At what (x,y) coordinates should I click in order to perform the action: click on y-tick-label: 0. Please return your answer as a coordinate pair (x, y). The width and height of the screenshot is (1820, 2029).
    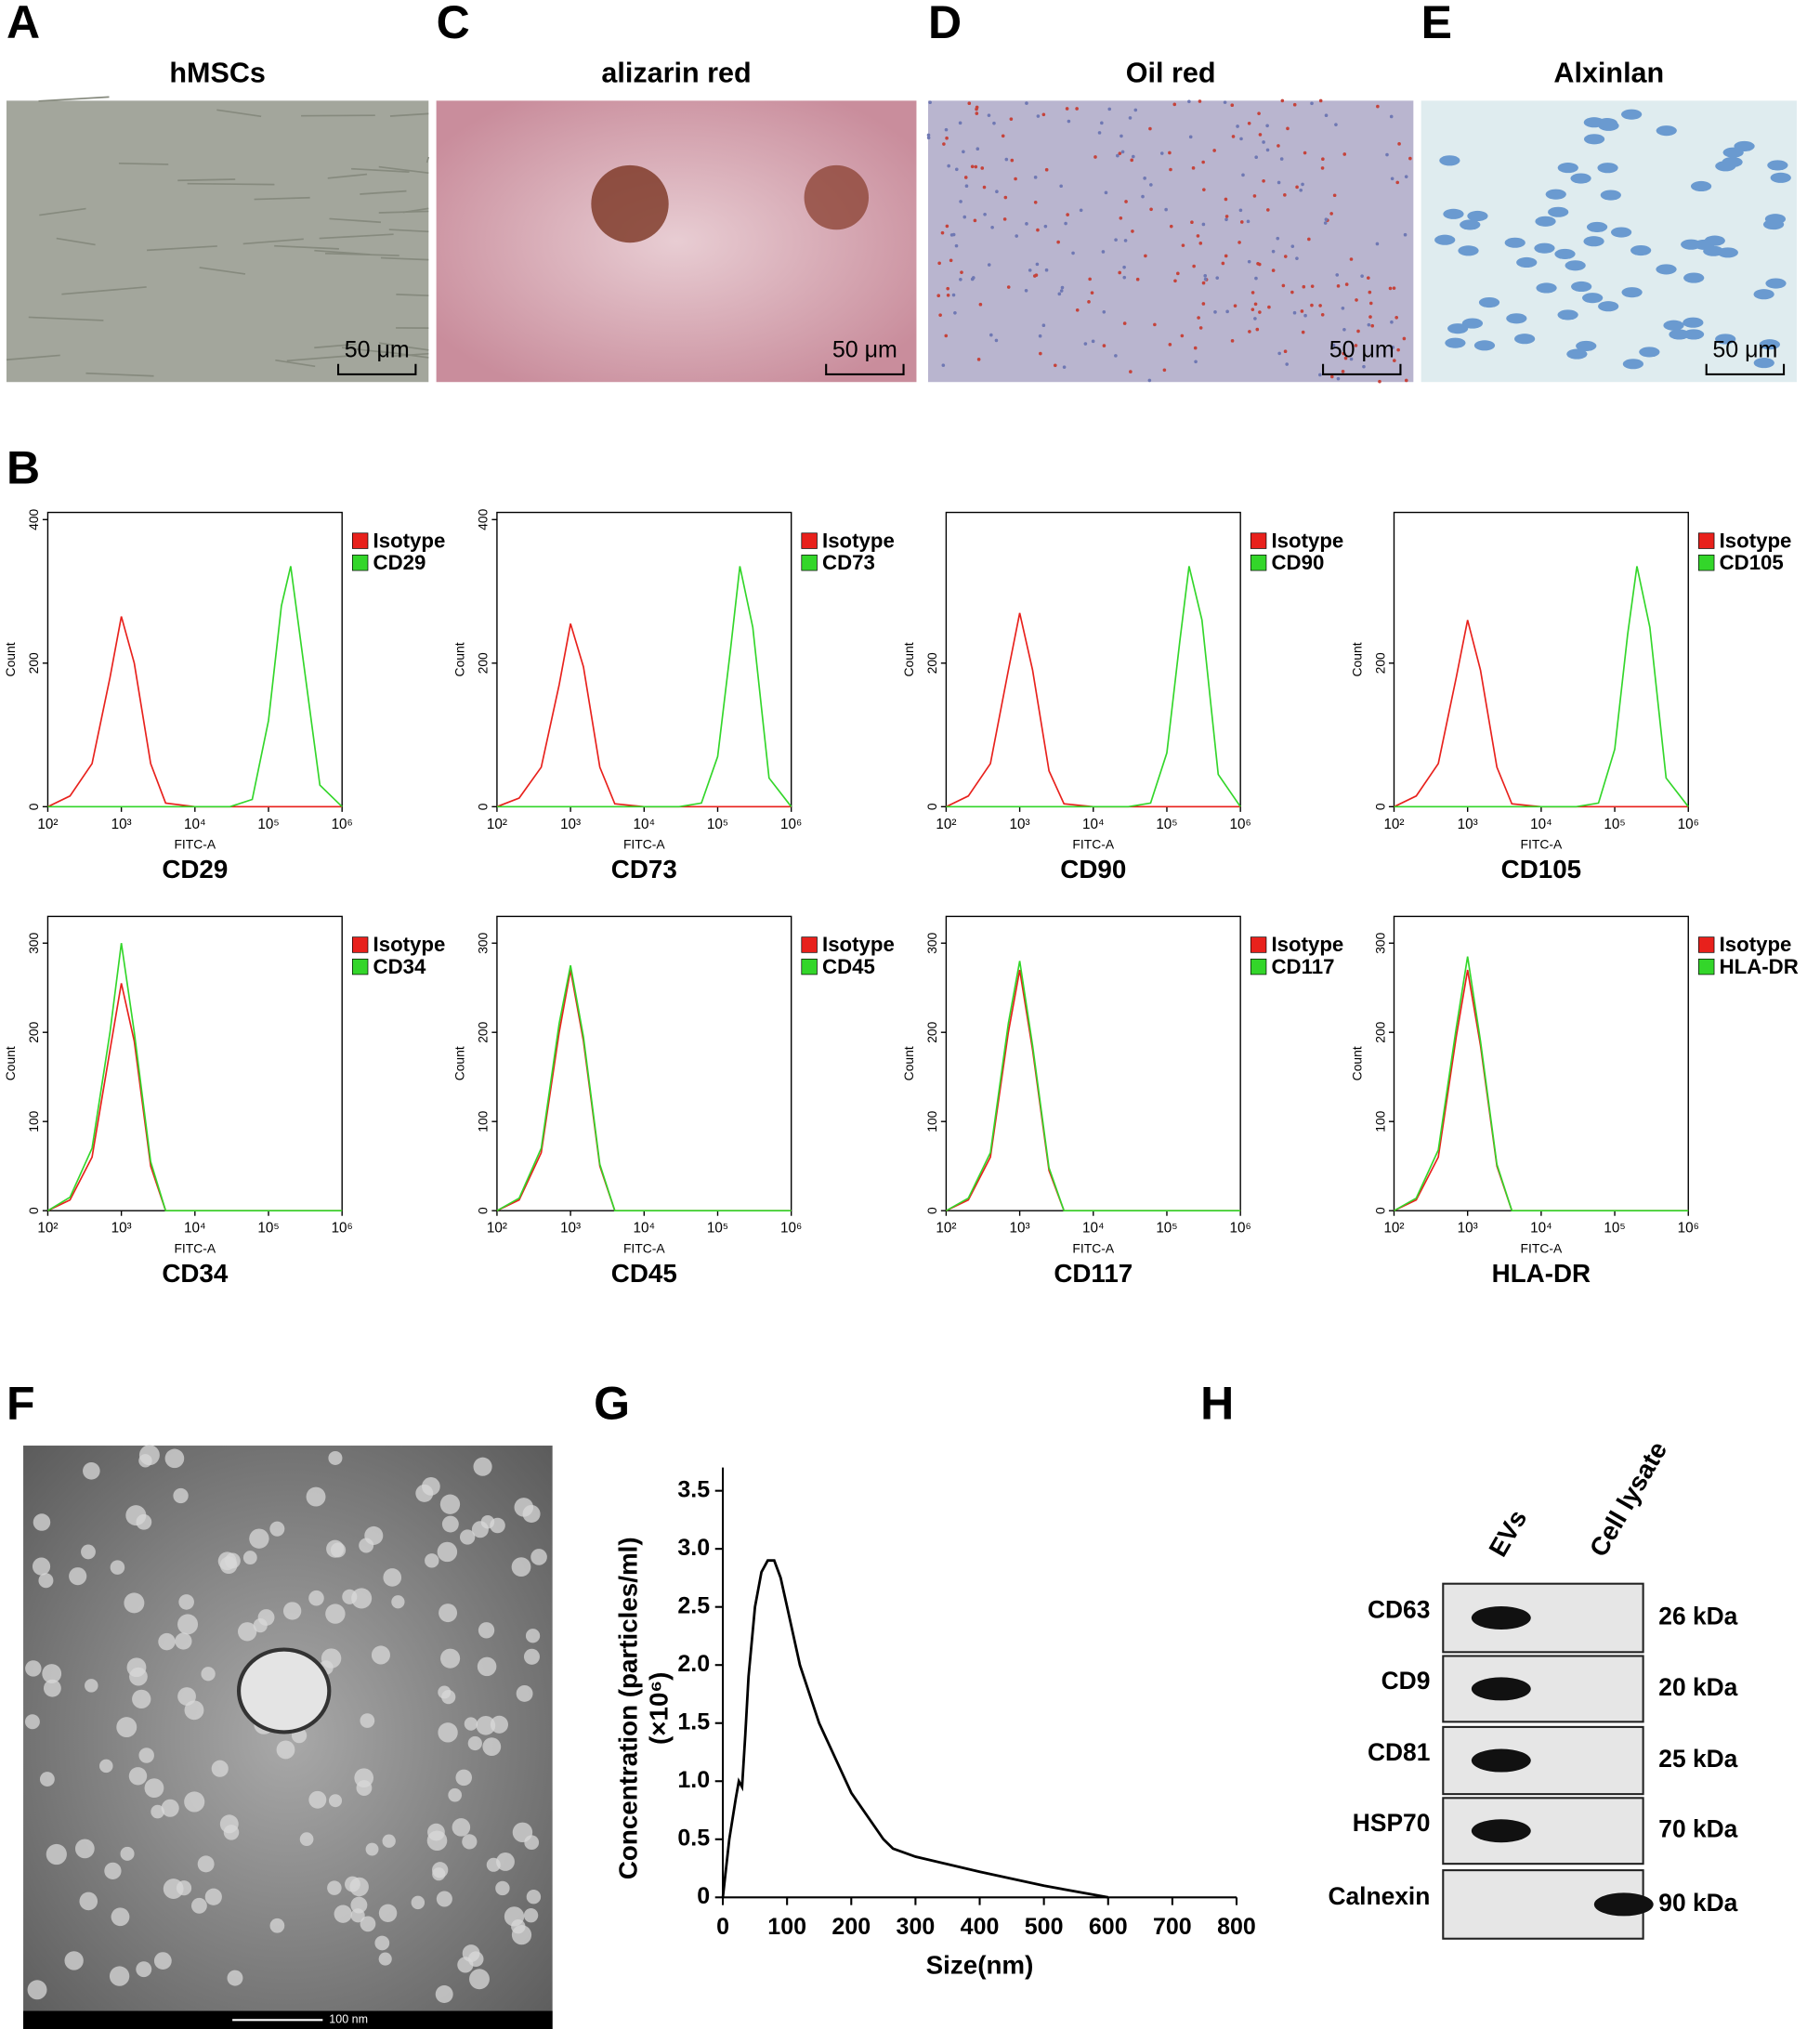
    Looking at the image, I should click on (33, 1211).